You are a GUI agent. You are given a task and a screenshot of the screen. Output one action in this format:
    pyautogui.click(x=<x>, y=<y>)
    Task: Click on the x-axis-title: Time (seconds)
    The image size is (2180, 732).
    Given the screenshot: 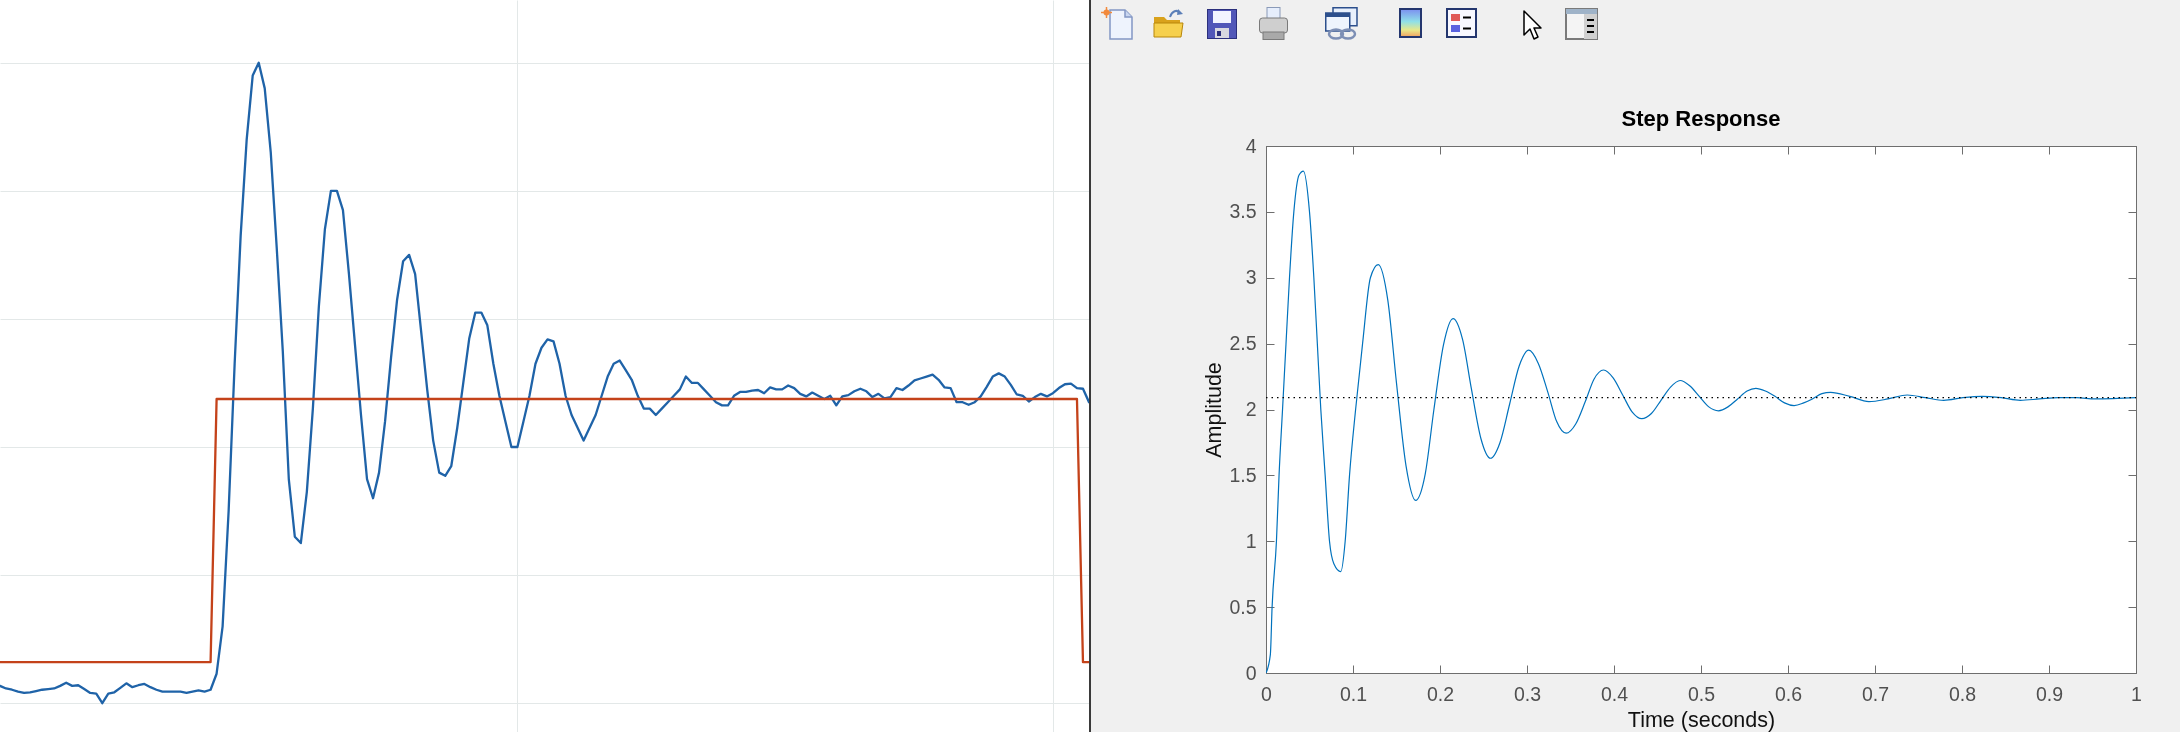 What is the action you would take?
    pyautogui.click(x=1701, y=720)
    